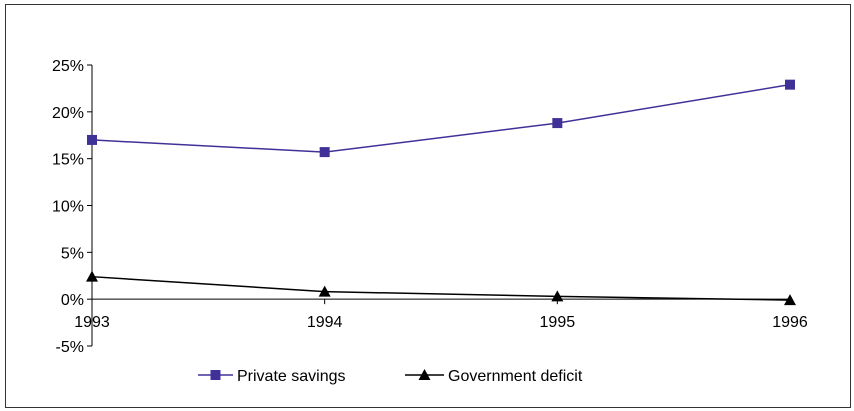 Image resolution: width=854 pixels, height=411 pixels. What do you see at coordinates (68, 66) in the screenshot?
I see `y-tick-label: 25%` at bounding box center [68, 66].